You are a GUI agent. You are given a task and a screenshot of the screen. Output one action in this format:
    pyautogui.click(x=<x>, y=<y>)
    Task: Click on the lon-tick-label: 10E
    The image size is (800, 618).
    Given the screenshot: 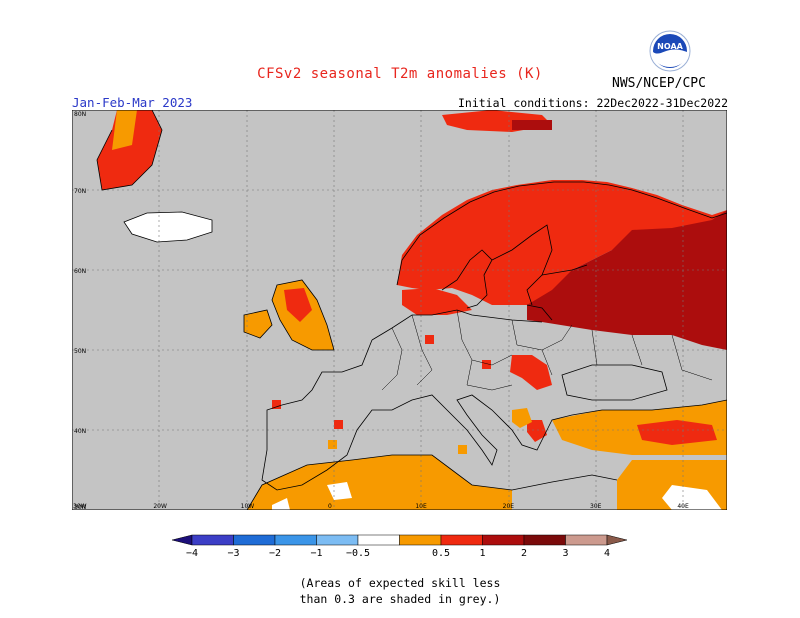 What is the action you would take?
    pyautogui.click(x=421, y=506)
    